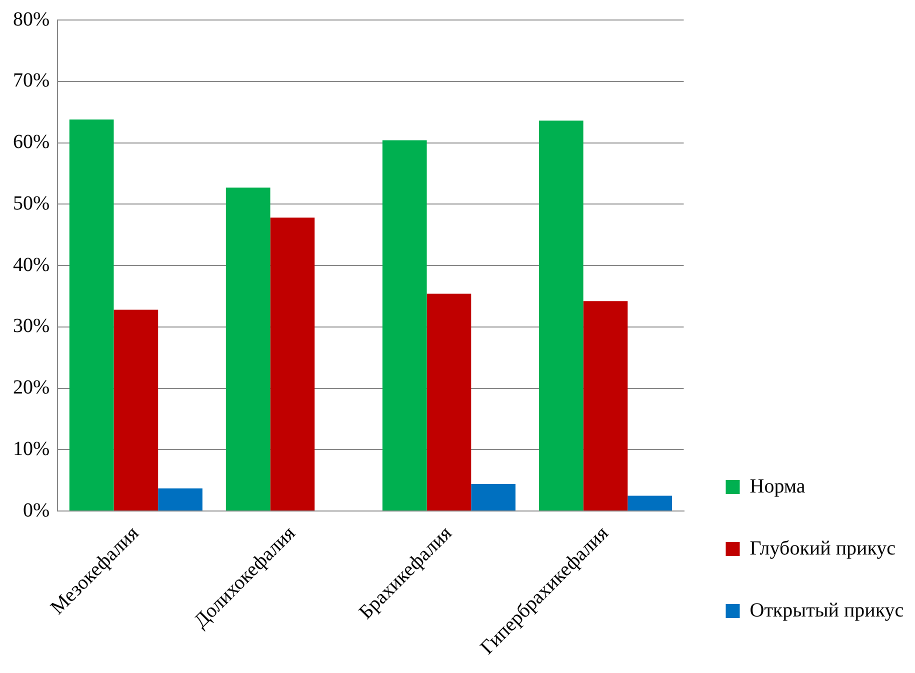  Describe the element at coordinates (778, 486) in the screenshot. I see `legend-label: Норма` at that location.